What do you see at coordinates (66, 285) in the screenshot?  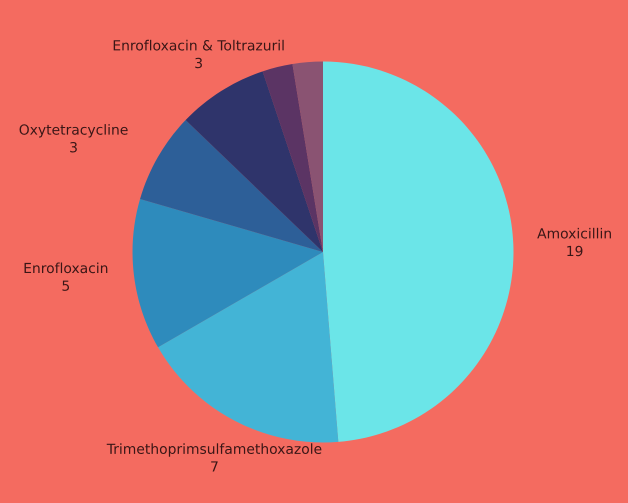 I see `data-label: 5` at bounding box center [66, 285].